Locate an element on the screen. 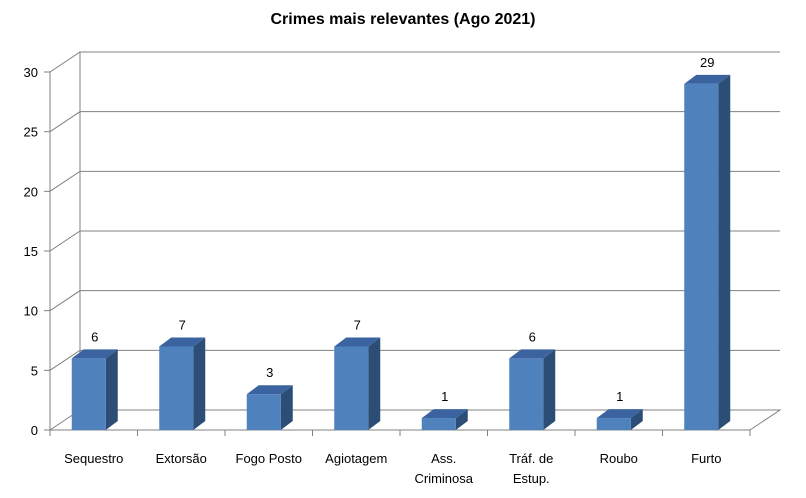  y-tick-label: 20 is located at coordinates (31, 191).